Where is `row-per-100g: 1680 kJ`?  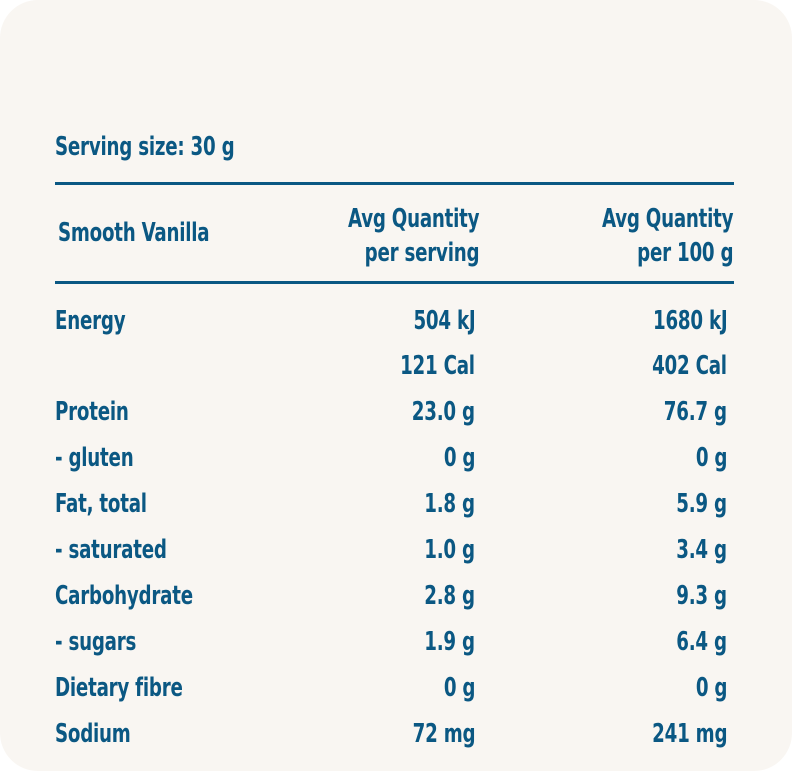 row-per-100g: 1680 kJ is located at coordinates (690, 321).